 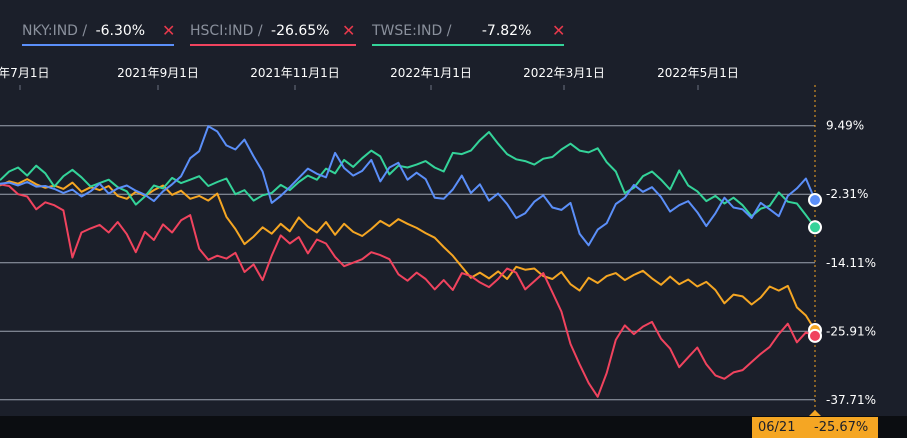 I want to click on crosshair-label: 06/21 -25.67%, so click(x=815, y=427).